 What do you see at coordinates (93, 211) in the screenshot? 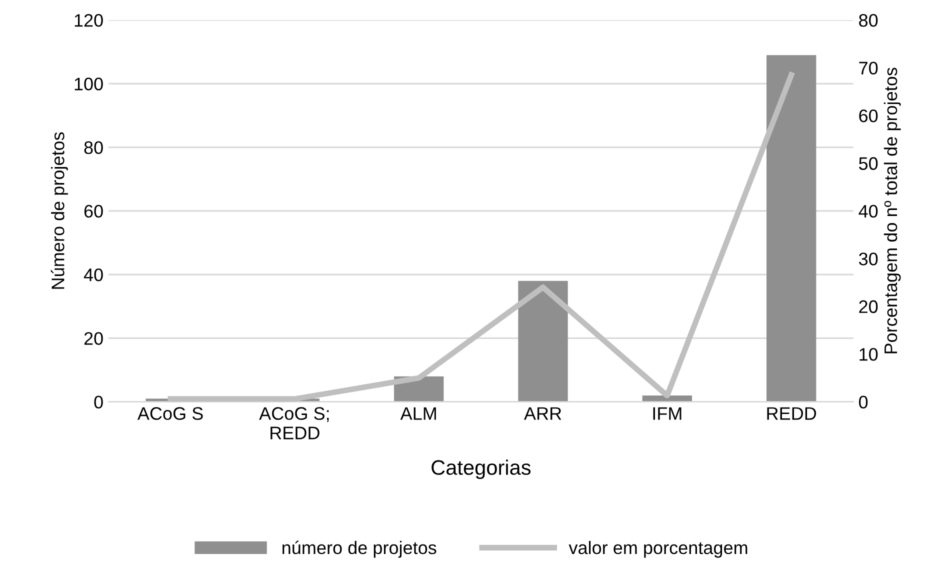
I see `y-tick-label: 60` at bounding box center [93, 211].